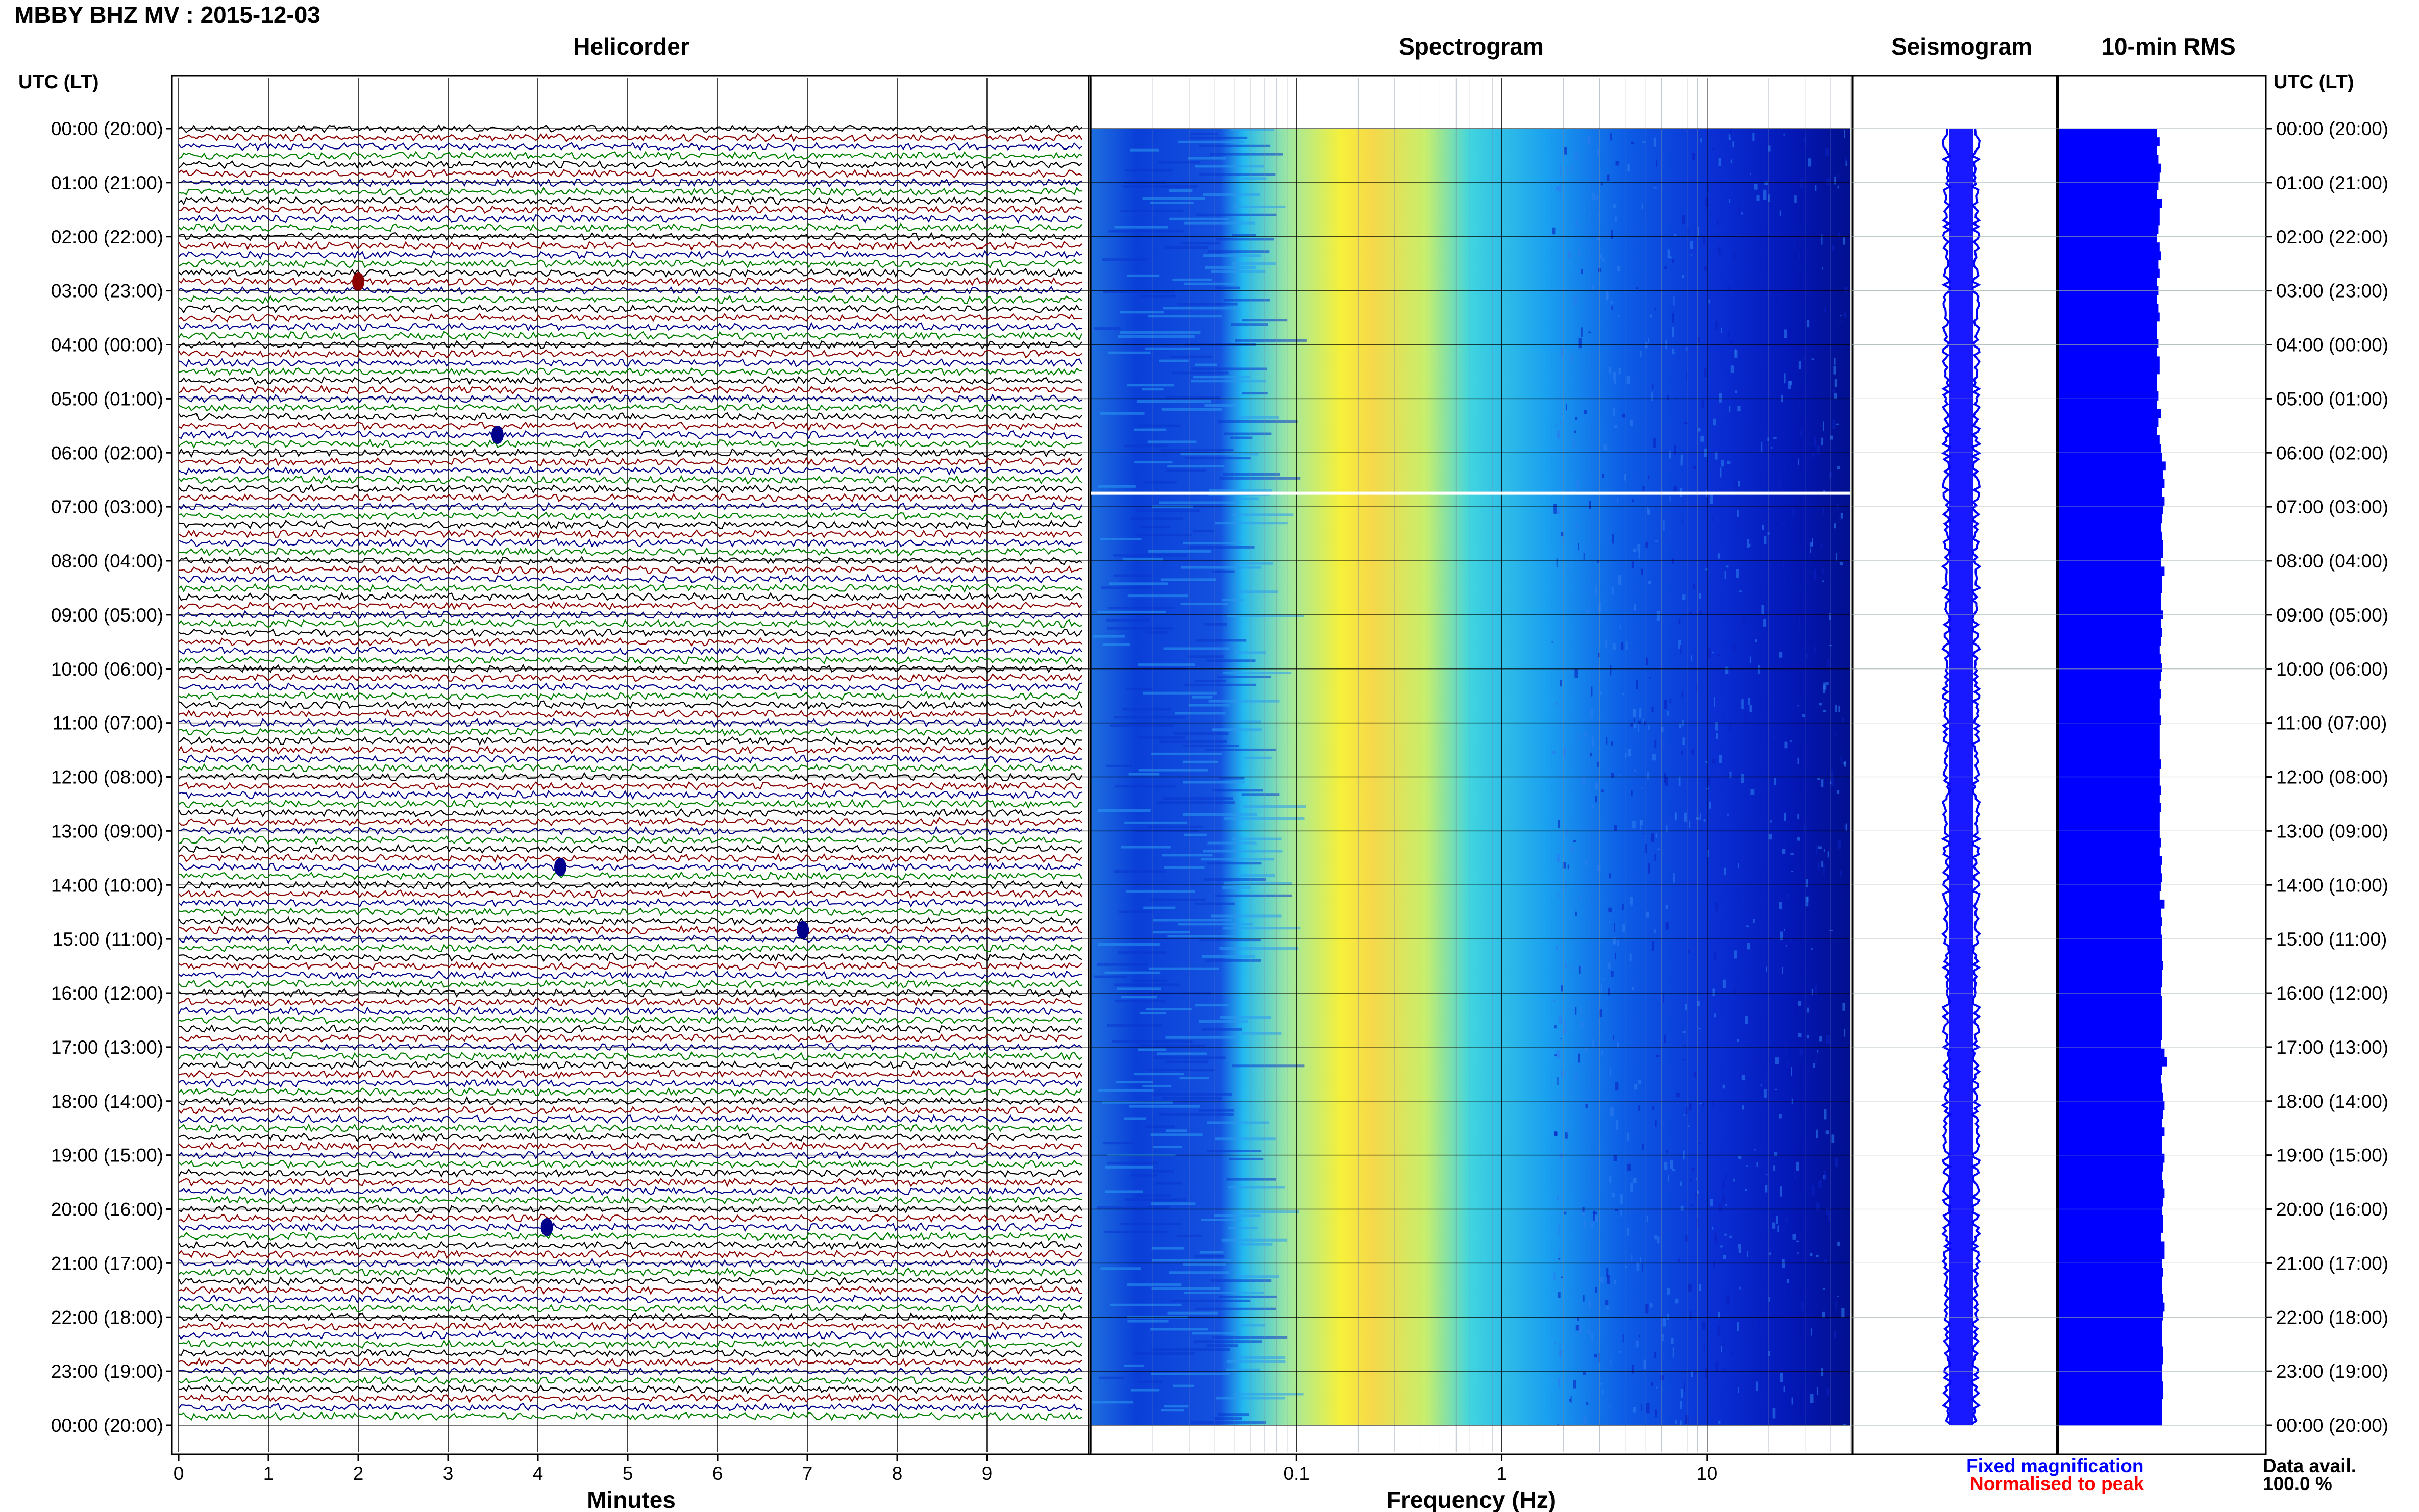  Describe the element at coordinates (107, 615) in the screenshot. I see `time-label-left: 09:00 (05:00)` at that location.